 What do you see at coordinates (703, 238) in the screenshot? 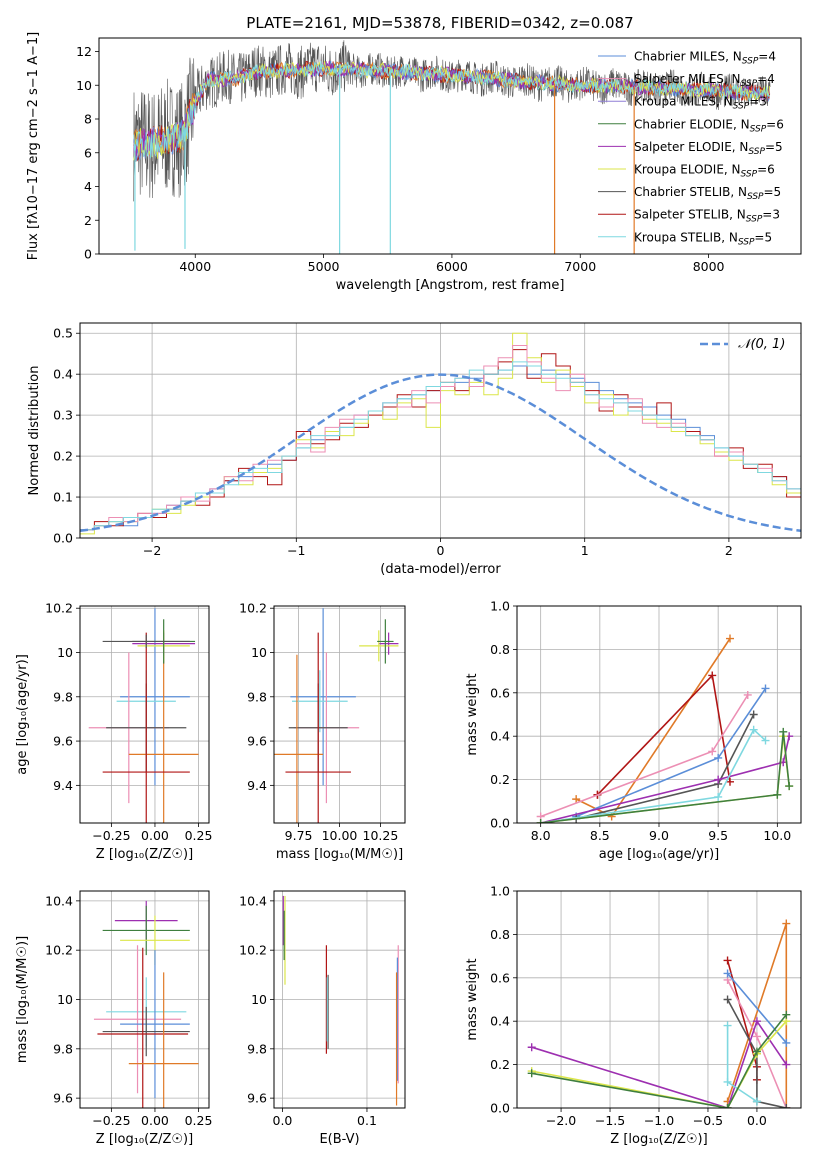
I see `legend-entry: Kroupa STELIB, NSSP=5` at bounding box center [703, 238].